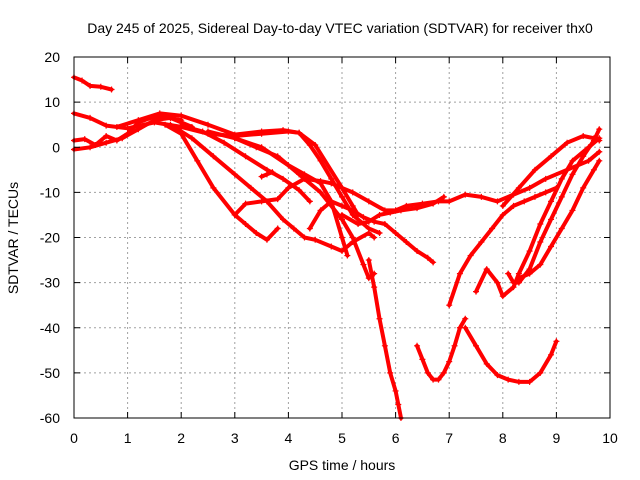 This screenshot has width=640, height=480. I want to click on y-tick-label: -10, so click(50, 192).